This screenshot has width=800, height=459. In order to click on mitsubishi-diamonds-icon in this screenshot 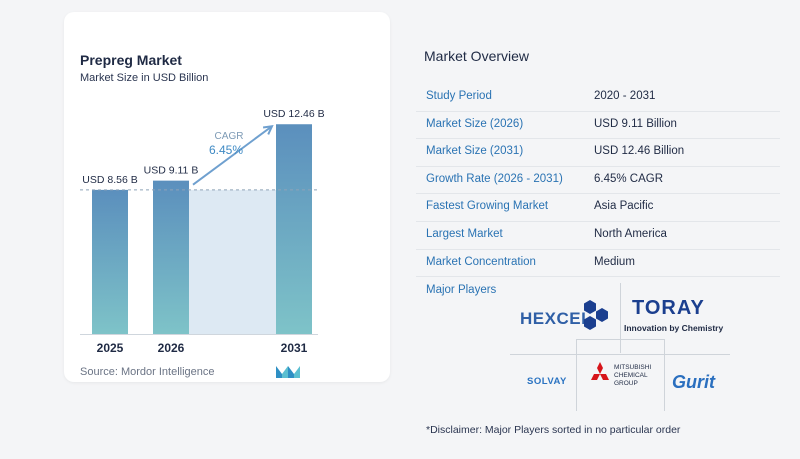, I will do `click(600, 371)`.